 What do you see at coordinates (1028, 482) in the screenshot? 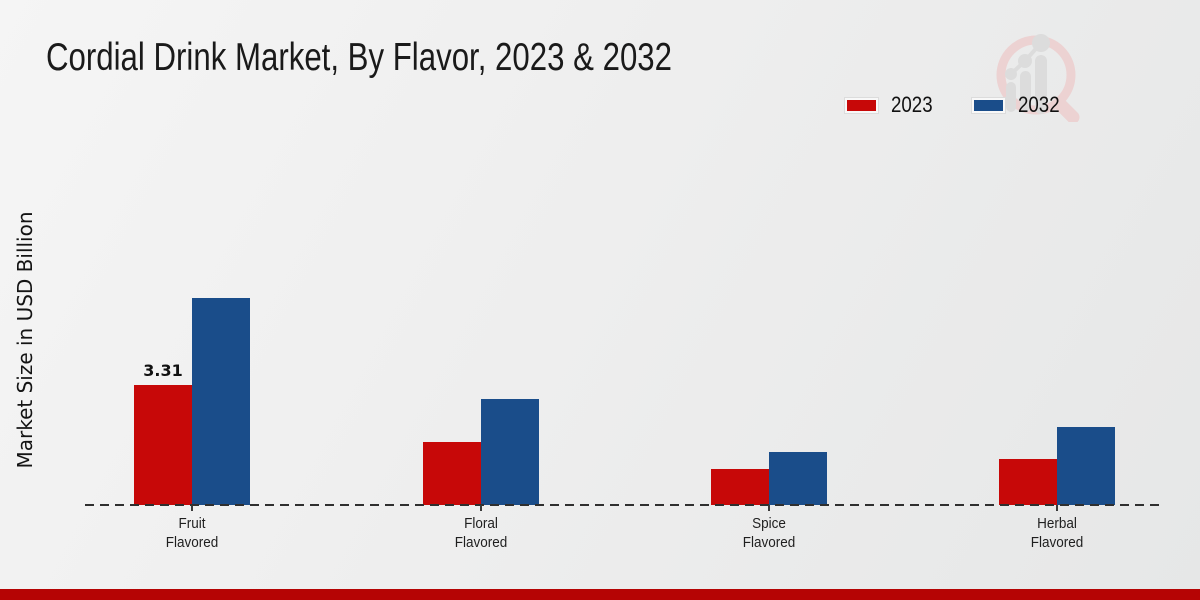
I see `bar-2023-herbal-flavored` at bounding box center [1028, 482].